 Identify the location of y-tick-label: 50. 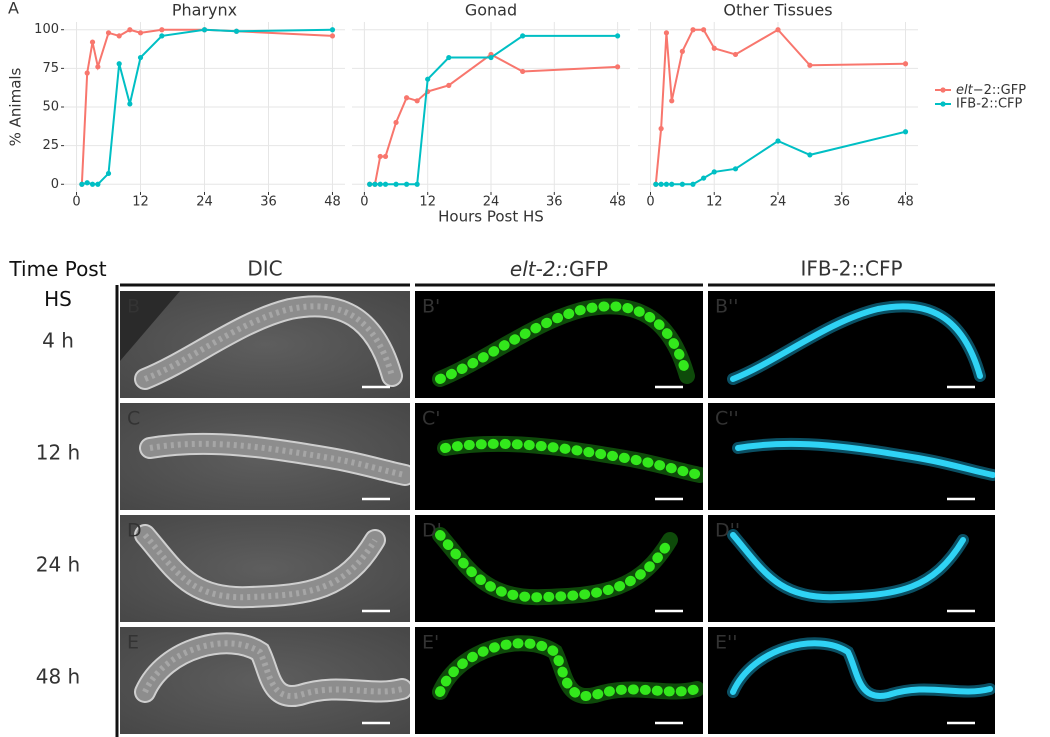
(50, 107).